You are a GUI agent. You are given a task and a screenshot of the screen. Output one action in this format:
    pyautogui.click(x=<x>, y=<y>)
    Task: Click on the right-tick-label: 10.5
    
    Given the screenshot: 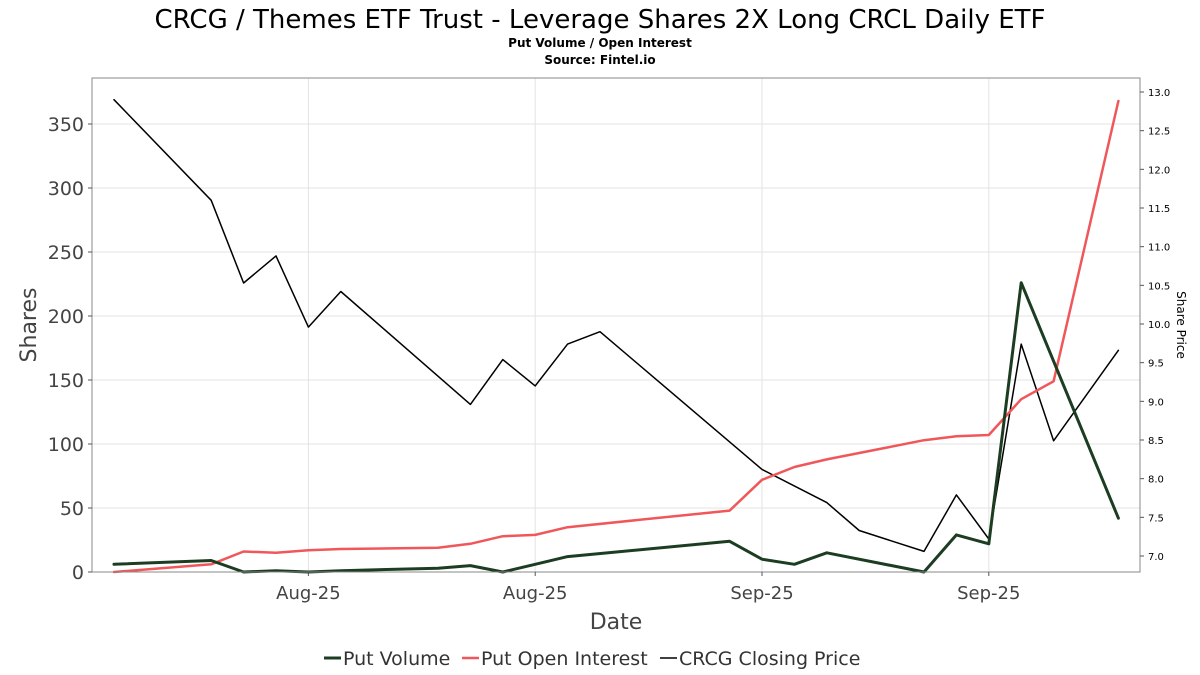 What is the action you would take?
    pyautogui.click(x=1159, y=286)
    